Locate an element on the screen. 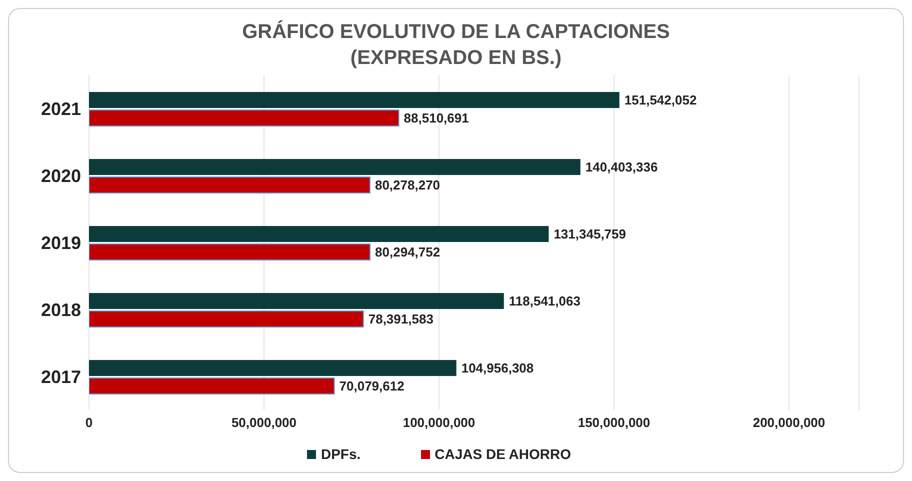 This screenshot has width=912, height=481. data-label: 104,956,308 is located at coordinates (497, 368).